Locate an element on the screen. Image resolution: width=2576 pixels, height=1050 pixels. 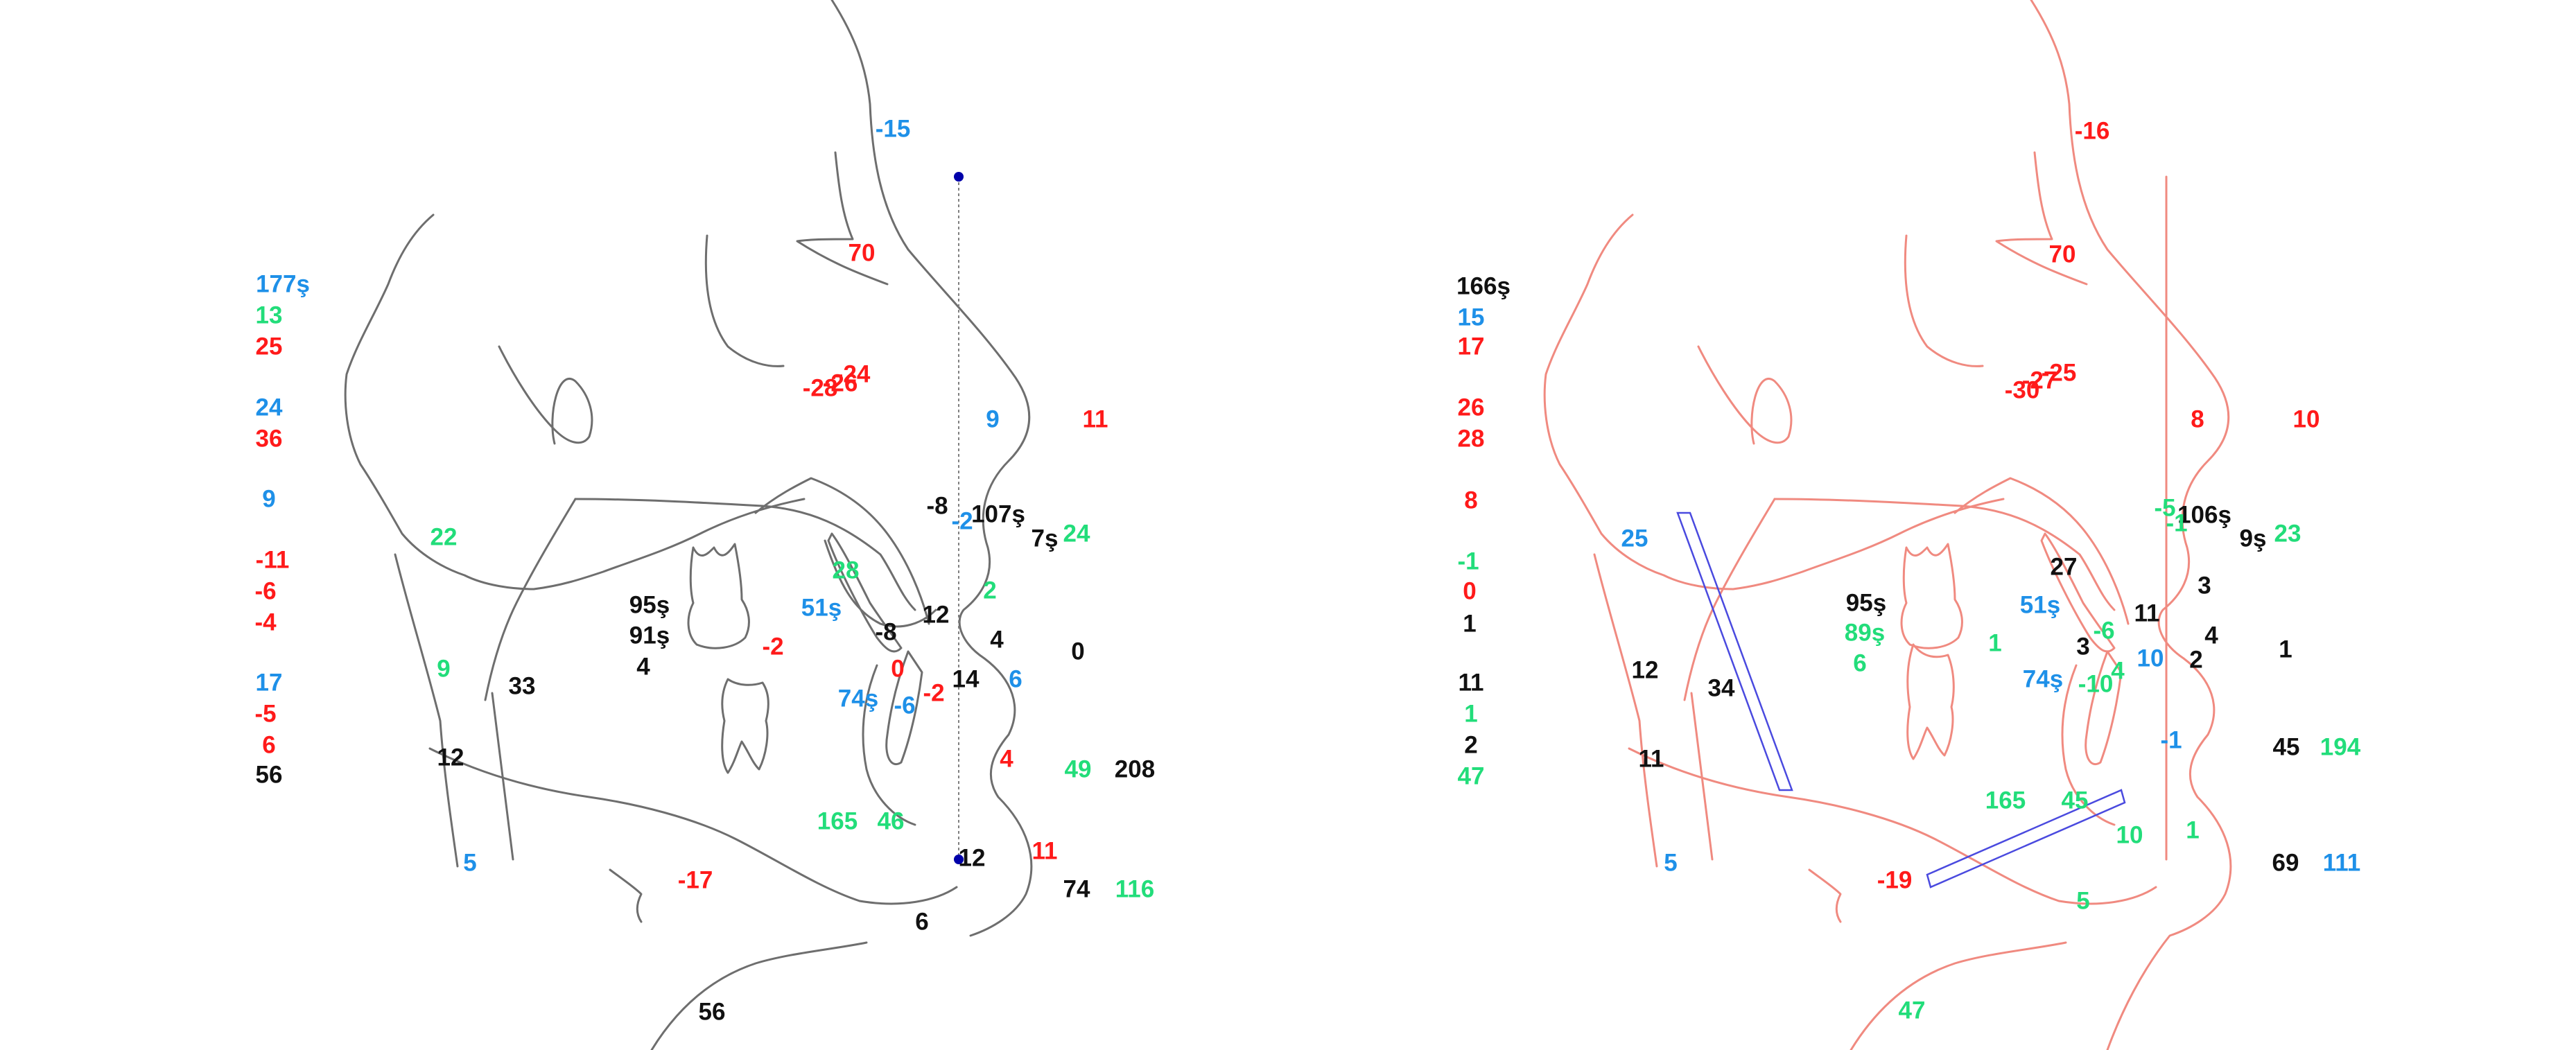
right-column-value: 15 is located at coordinates (1471, 317).